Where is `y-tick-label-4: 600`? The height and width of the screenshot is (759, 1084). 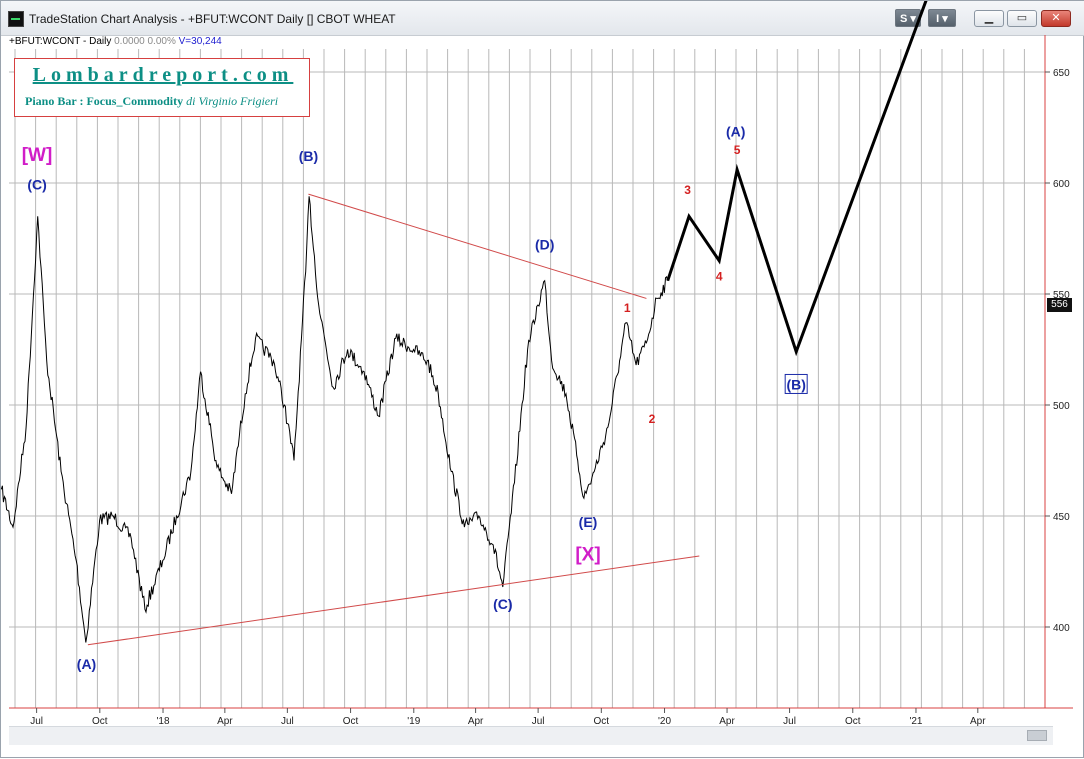
y-tick-label-4: 600 is located at coordinates (1061, 184).